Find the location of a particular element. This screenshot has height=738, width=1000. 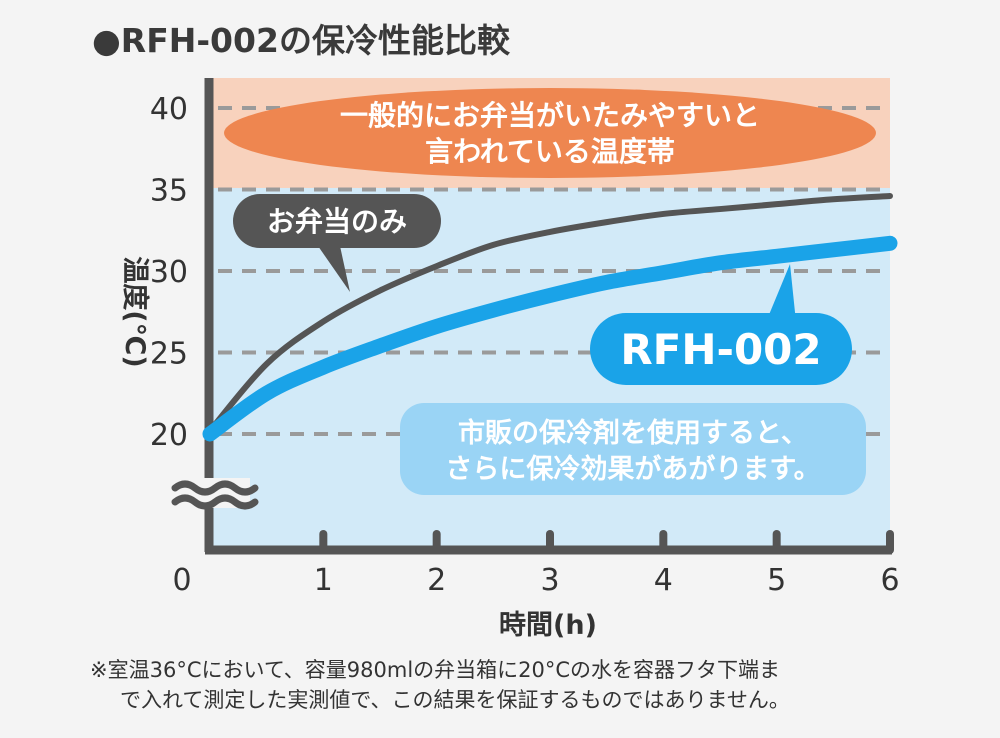

y-axis-title: 温度(℃) is located at coordinates (135, 311).